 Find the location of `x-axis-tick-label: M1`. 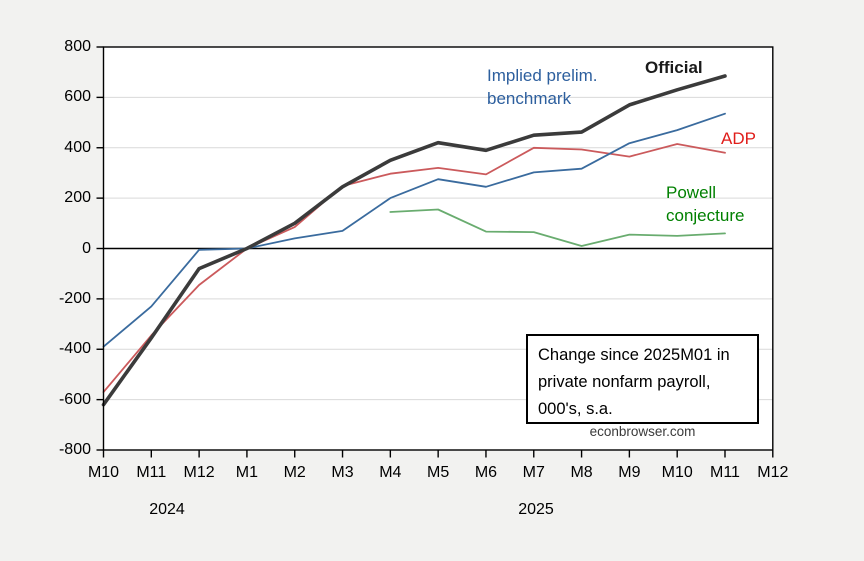

x-axis-tick-label: M1 is located at coordinates (247, 472).